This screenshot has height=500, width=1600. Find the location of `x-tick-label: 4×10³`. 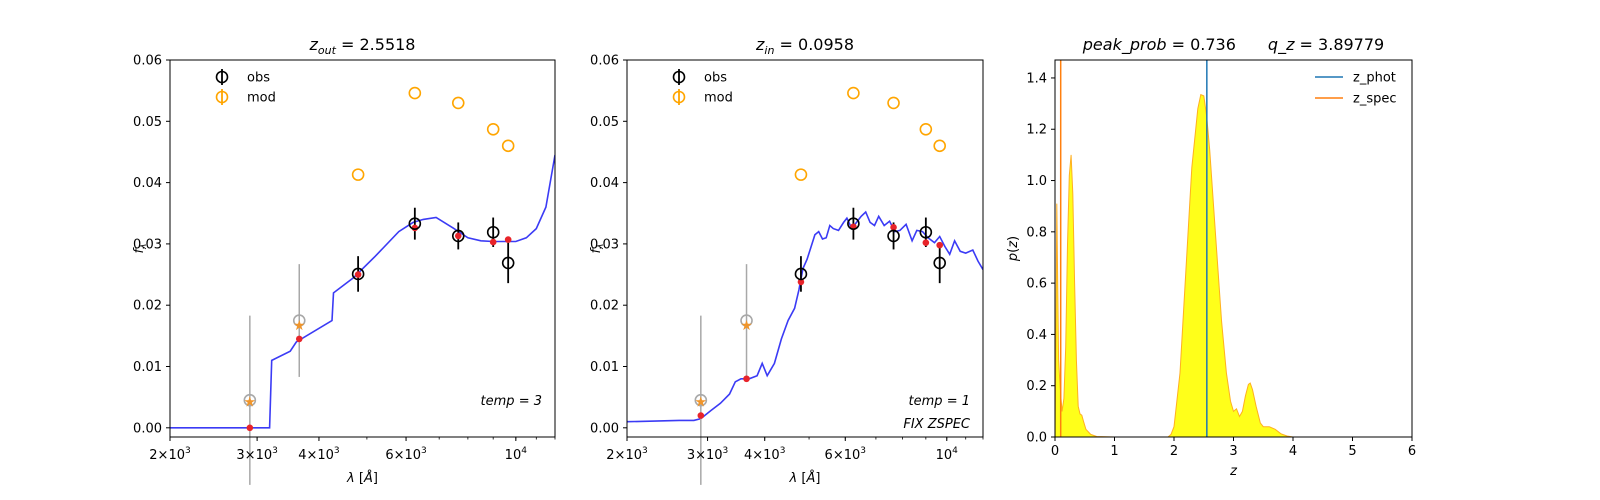

x-tick-label: 4×10³ is located at coordinates (318, 454).